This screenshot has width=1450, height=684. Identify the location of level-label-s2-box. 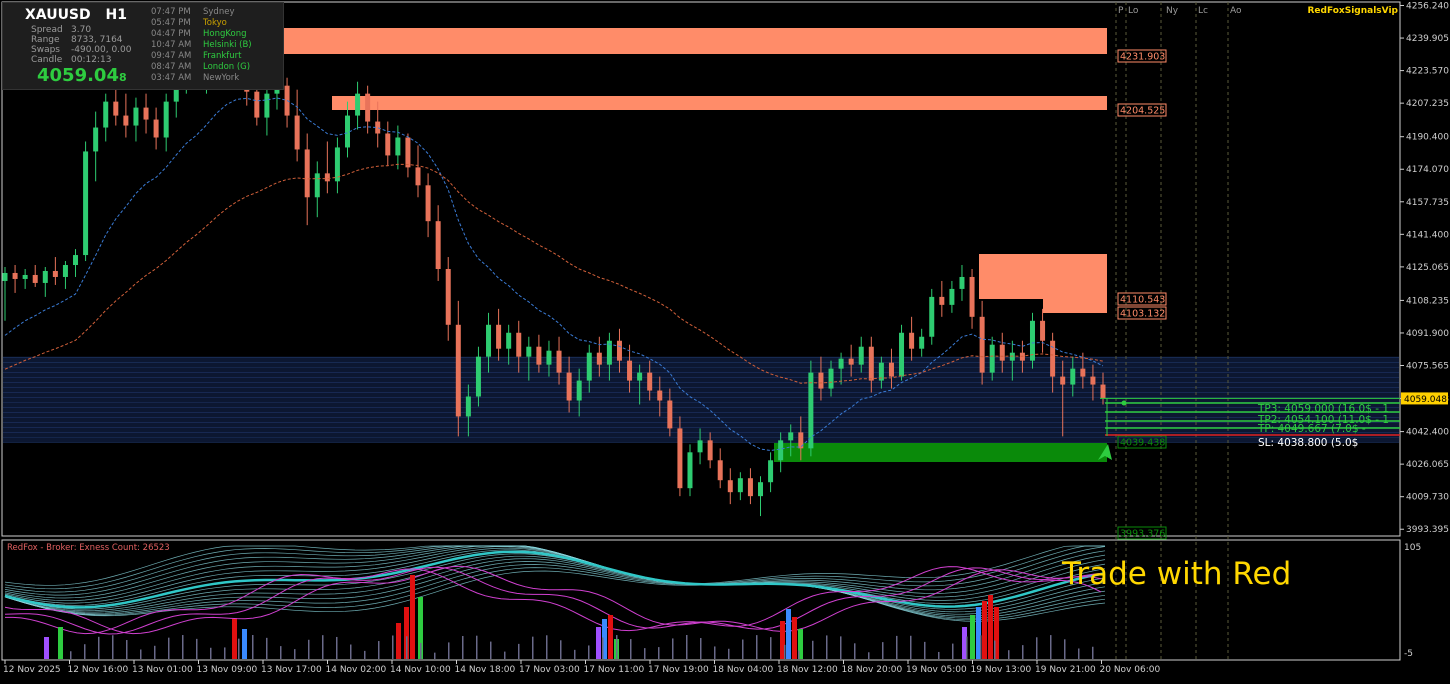
(1142, 533).